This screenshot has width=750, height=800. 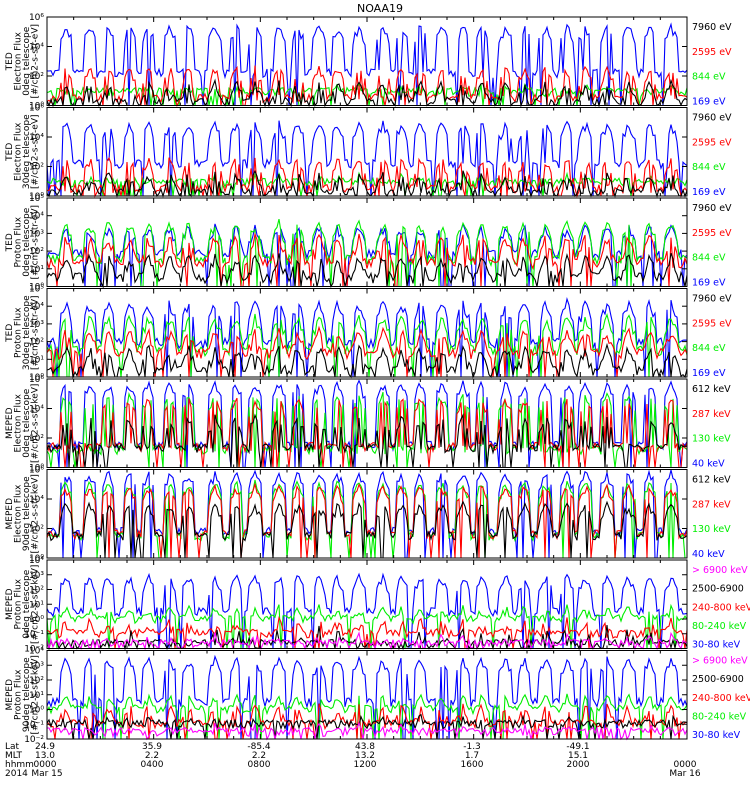 What do you see at coordinates (10, 152) in the screenshot?
I see `ylabel-line: TED` at bounding box center [10, 152].